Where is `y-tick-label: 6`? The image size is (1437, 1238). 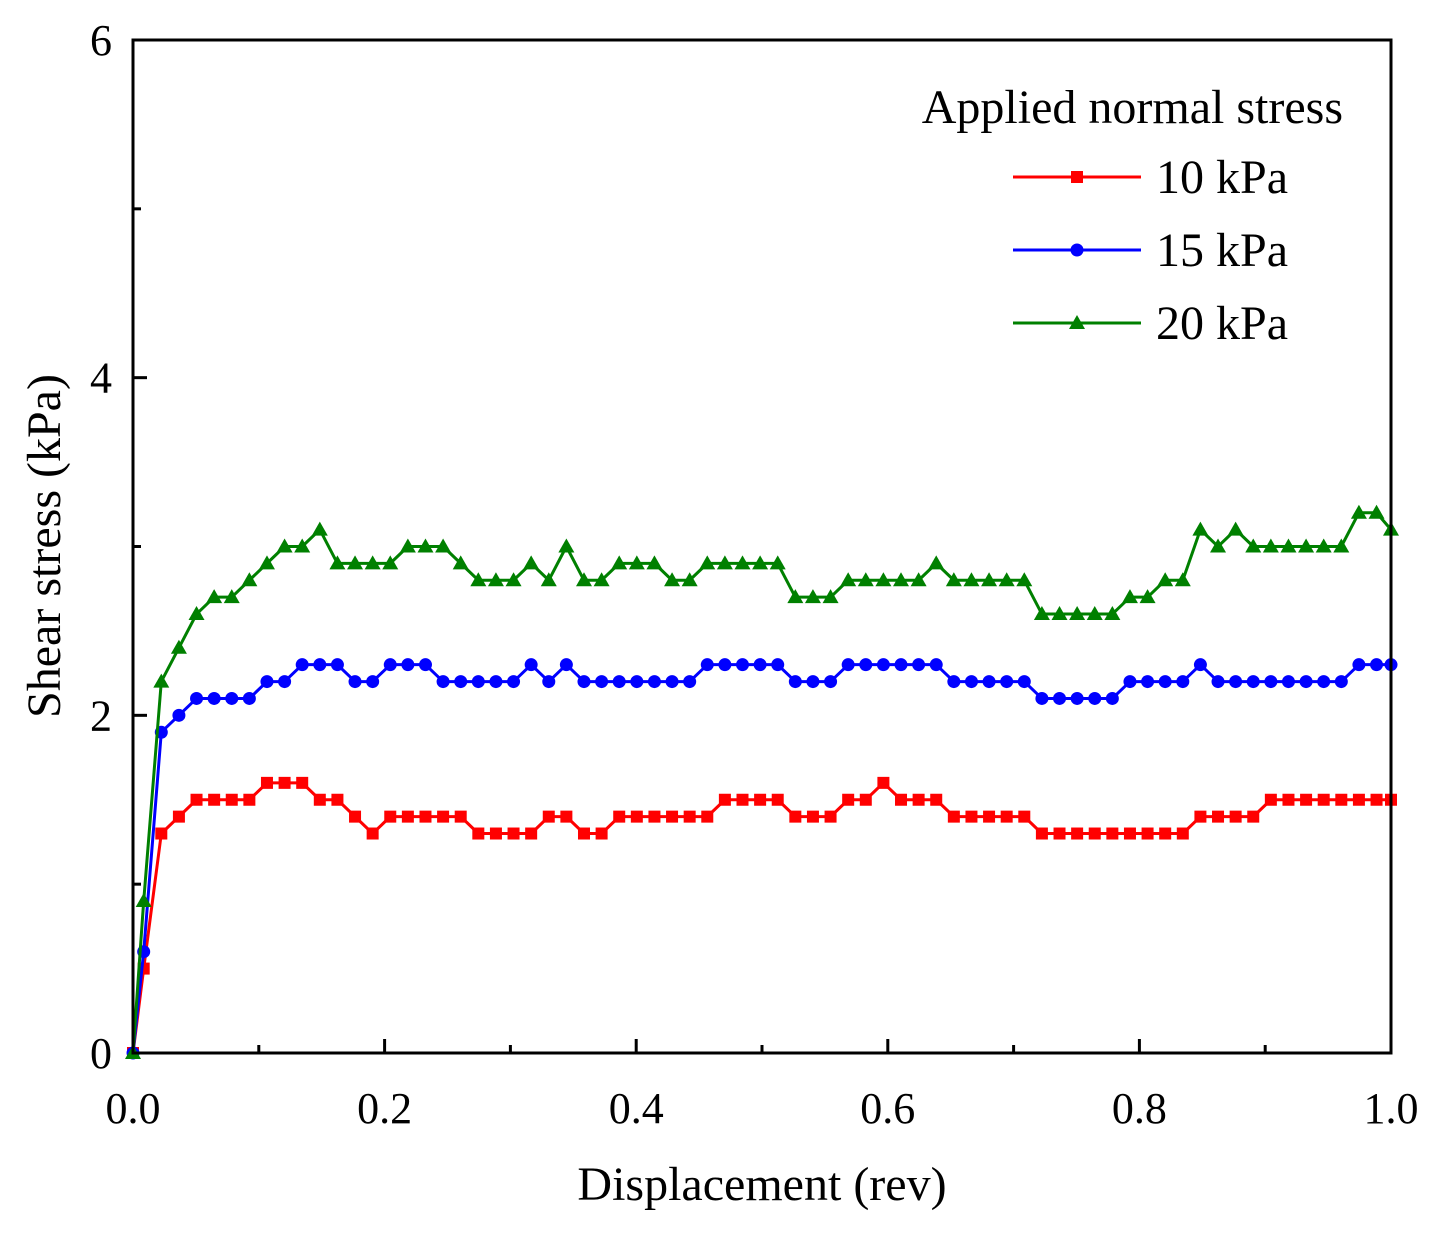 y-tick-label: 6 is located at coordinates (101, 40).